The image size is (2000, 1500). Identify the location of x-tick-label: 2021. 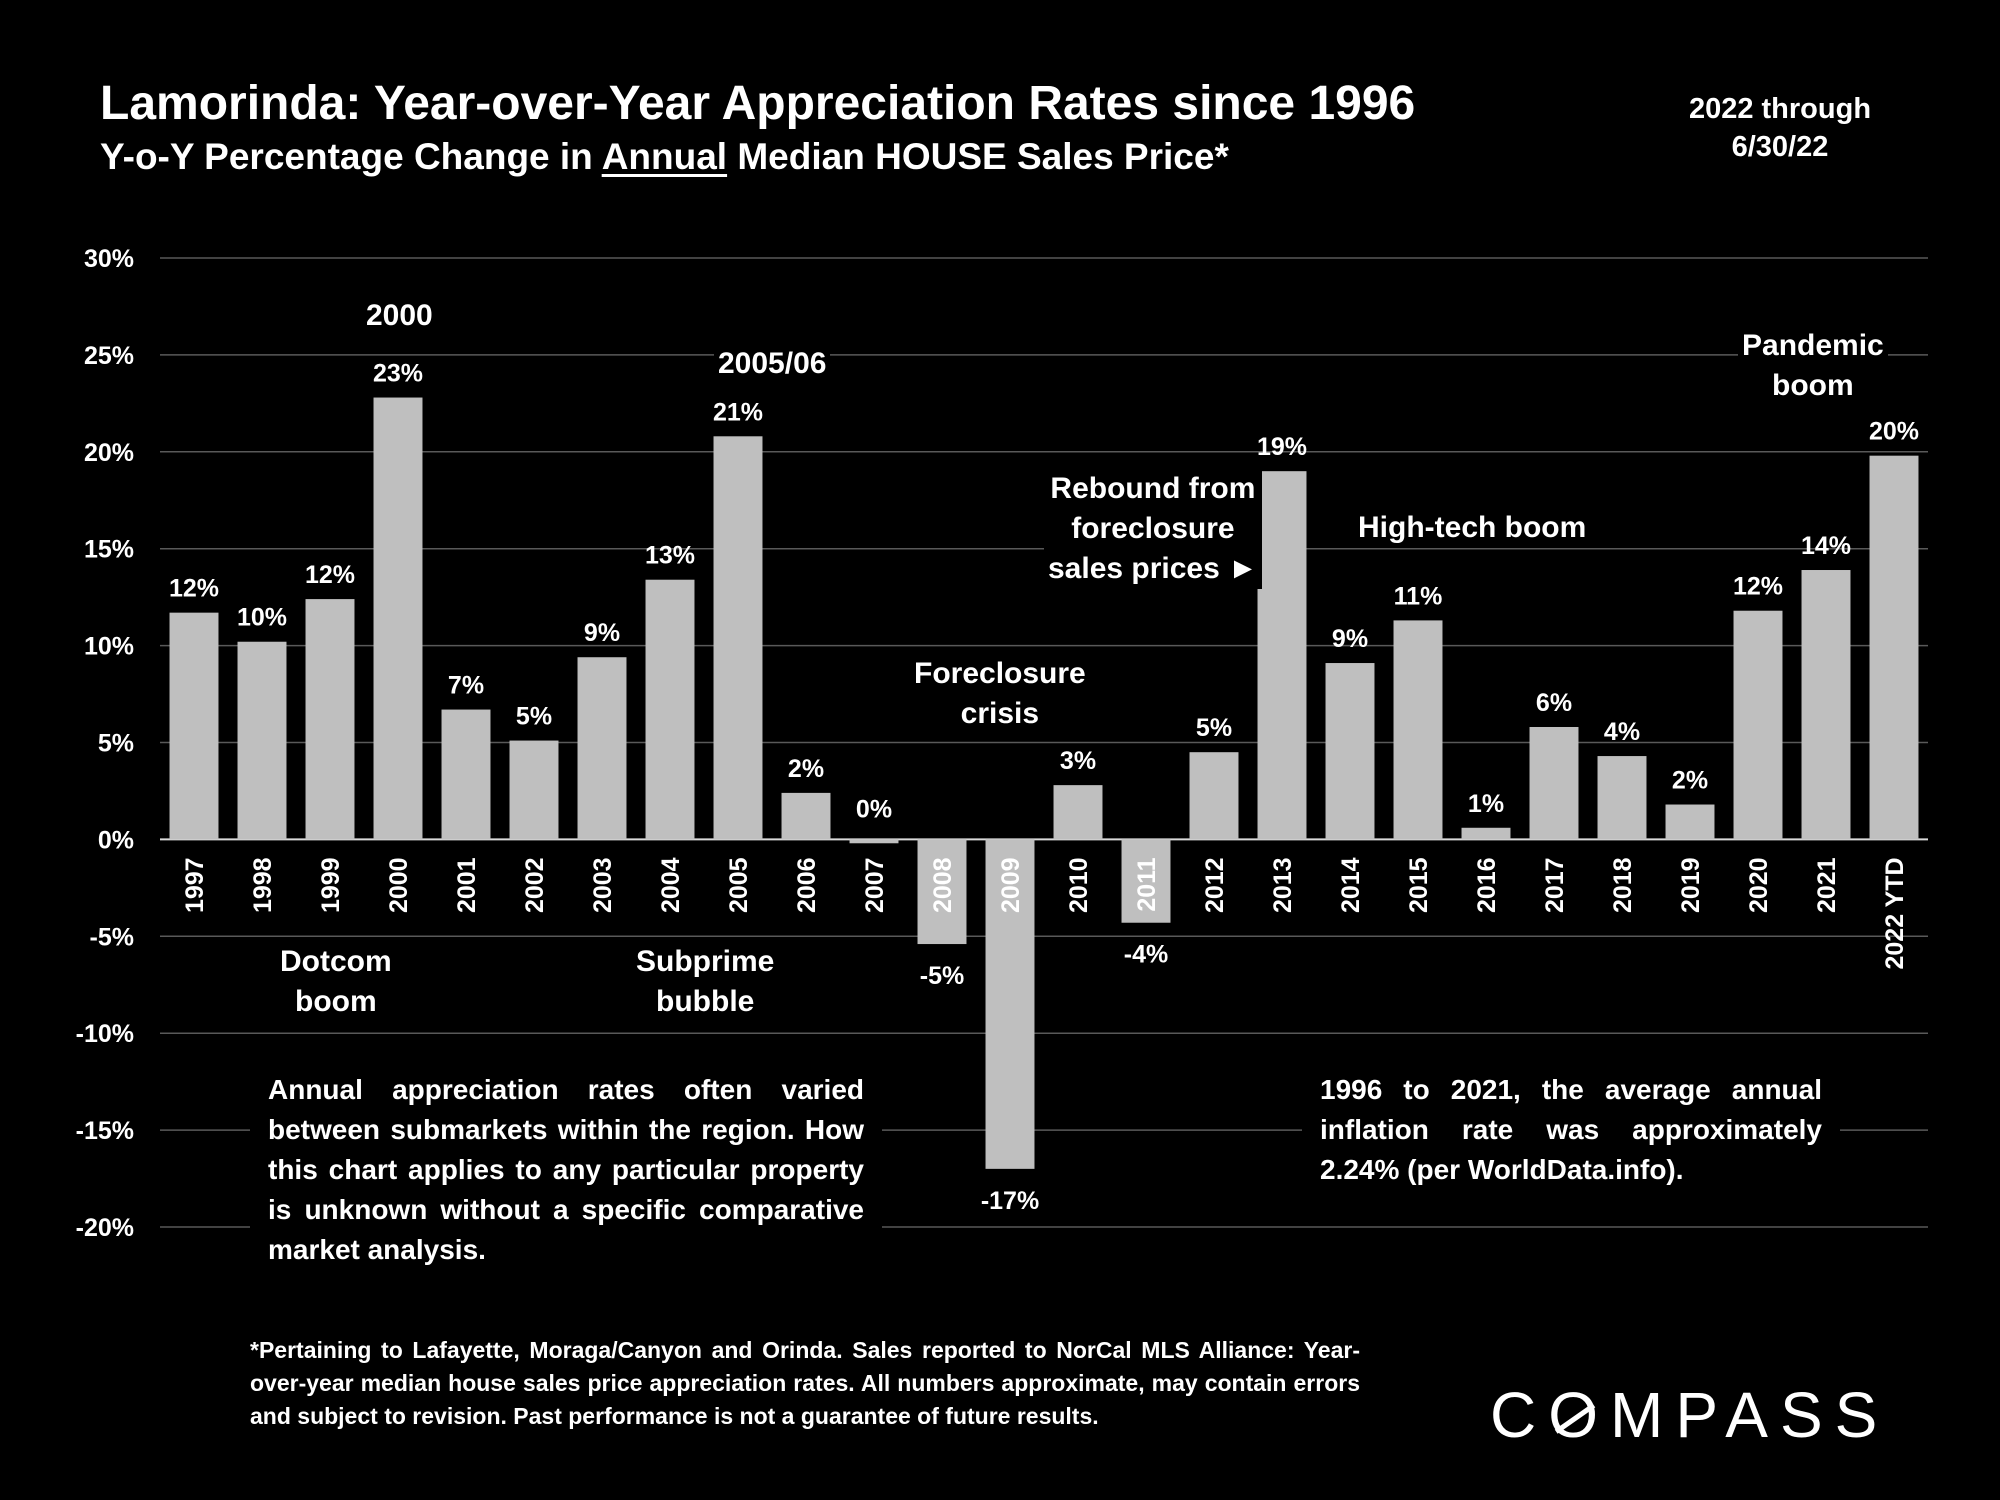
(1827, 885).